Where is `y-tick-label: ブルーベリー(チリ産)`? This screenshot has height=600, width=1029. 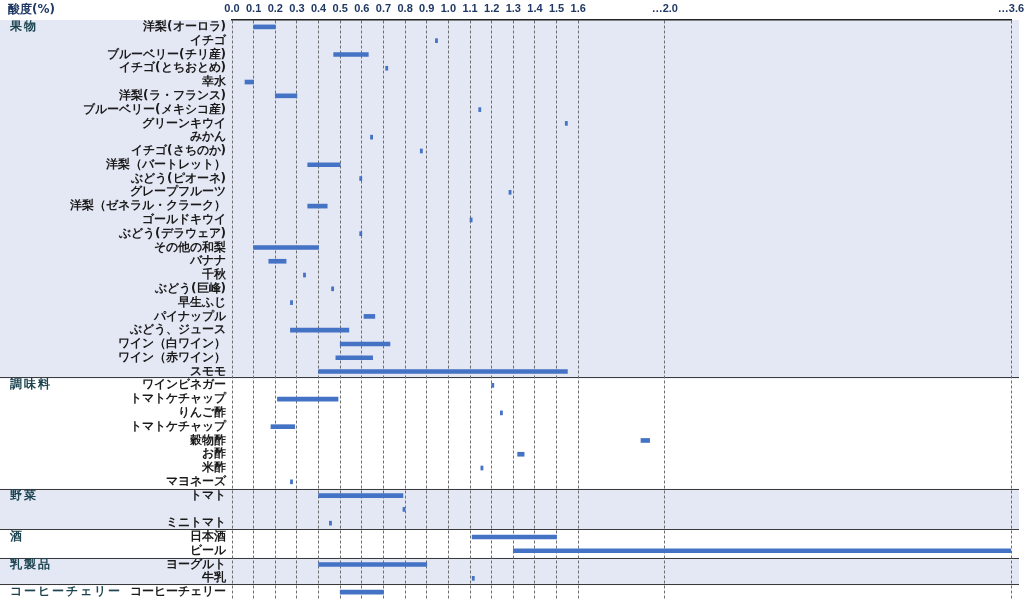
y-tick-label: ブルーベリー(チリ産) is located at coordinates (166, 53).